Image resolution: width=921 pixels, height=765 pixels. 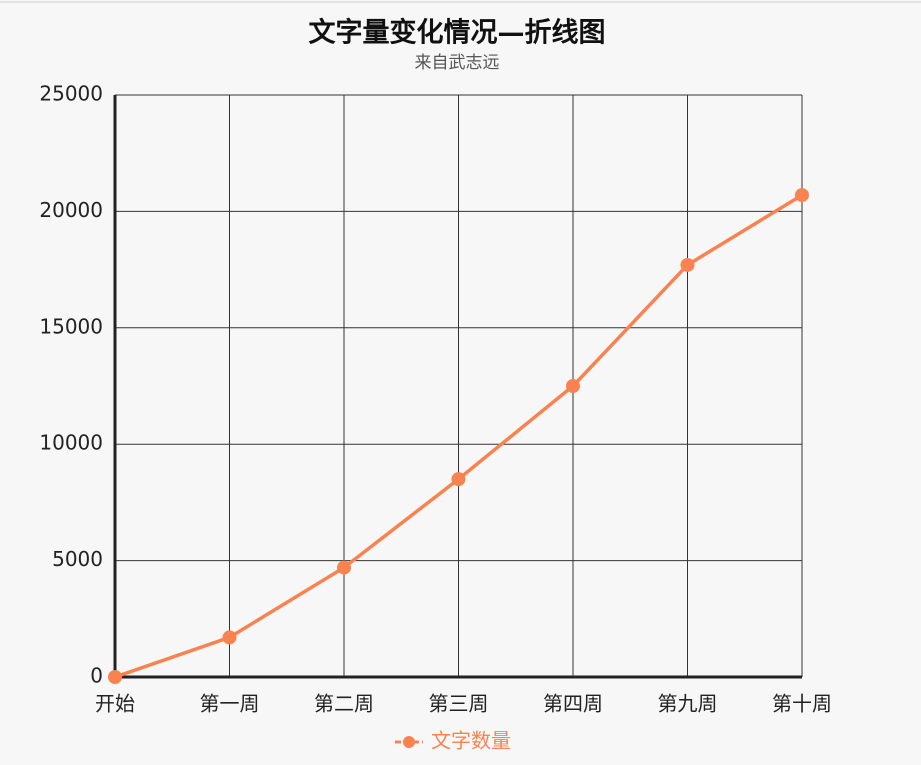 I want to click on legend-item: 文字数量, so click(x=453, y=741).